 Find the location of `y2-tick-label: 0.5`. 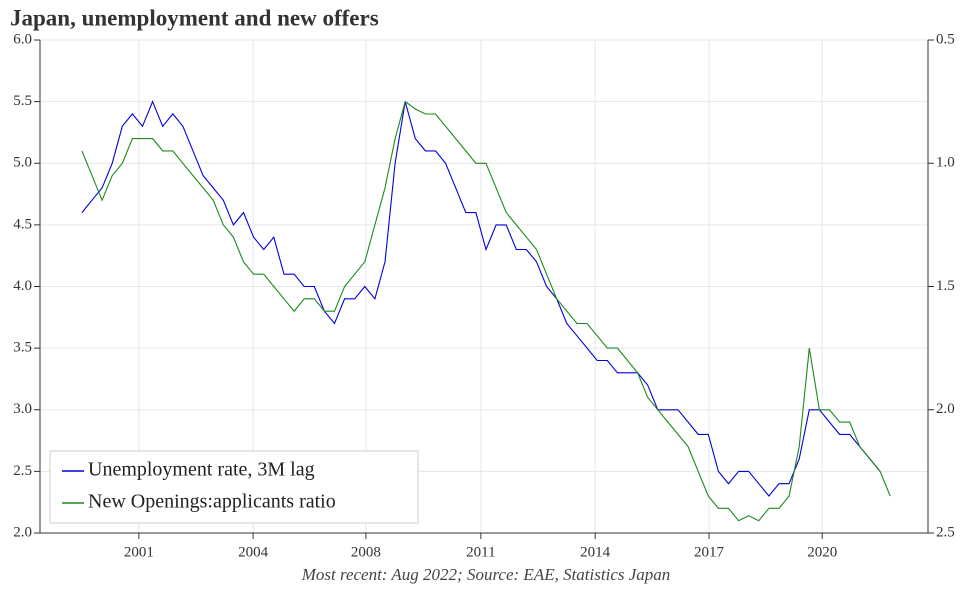

y2-tick-label: 0.5 is located at coordinates (945, 39).